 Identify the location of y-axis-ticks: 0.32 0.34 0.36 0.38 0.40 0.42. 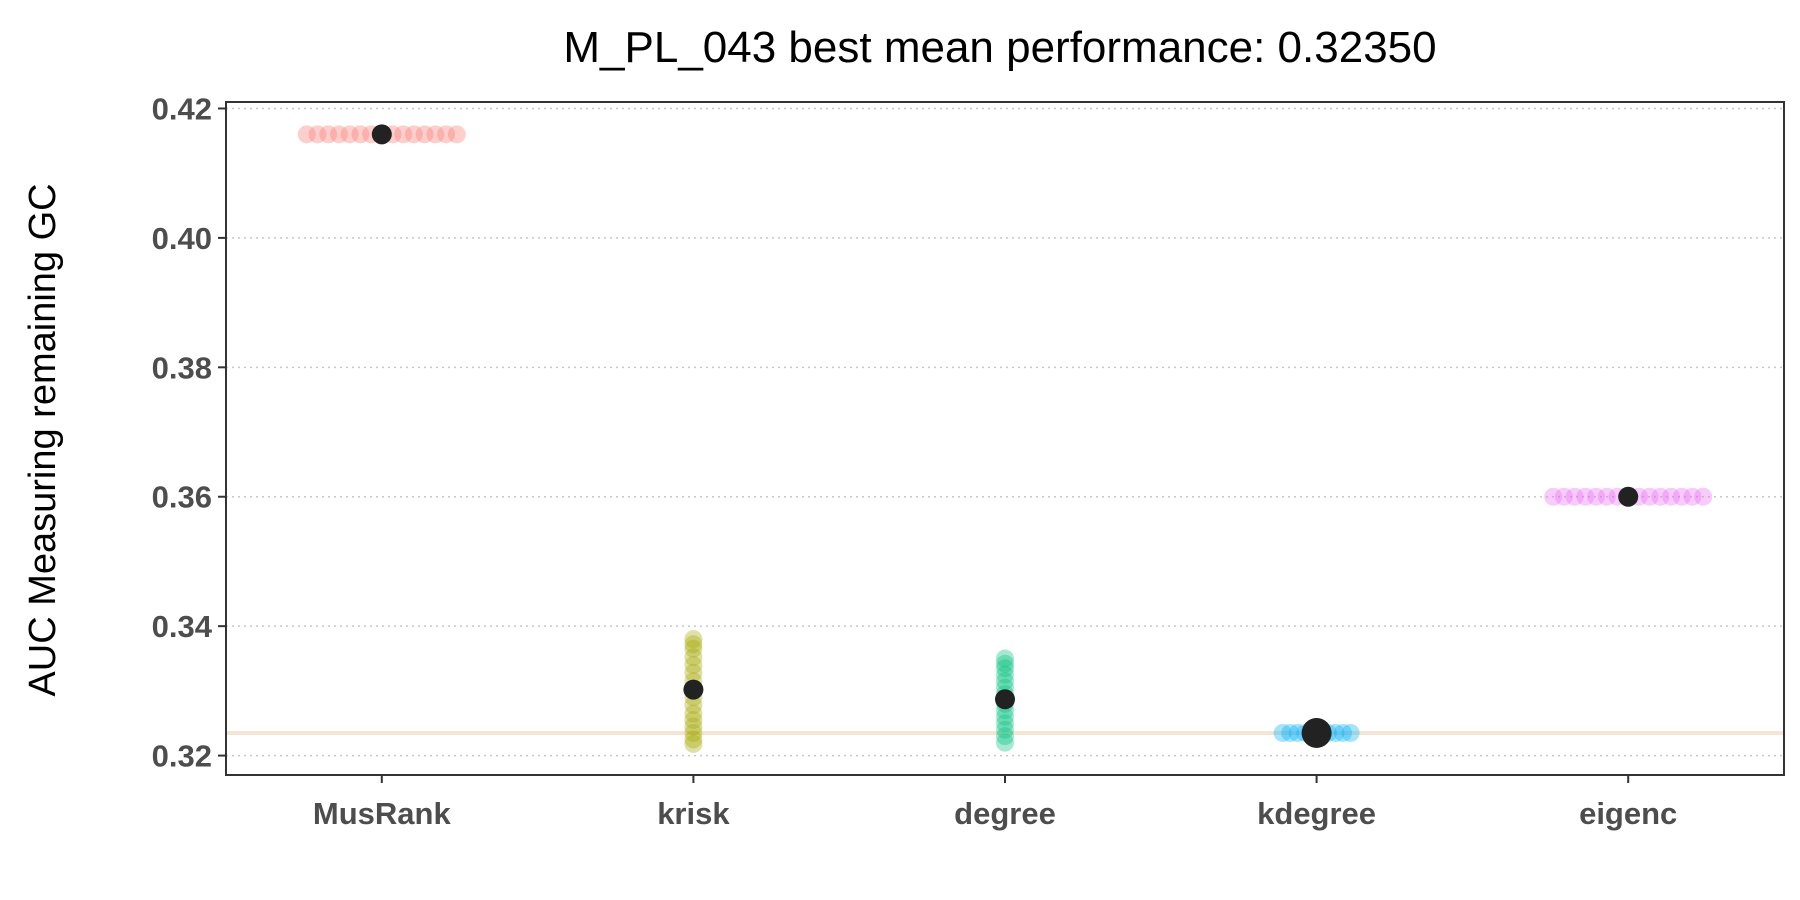
(189, 432).